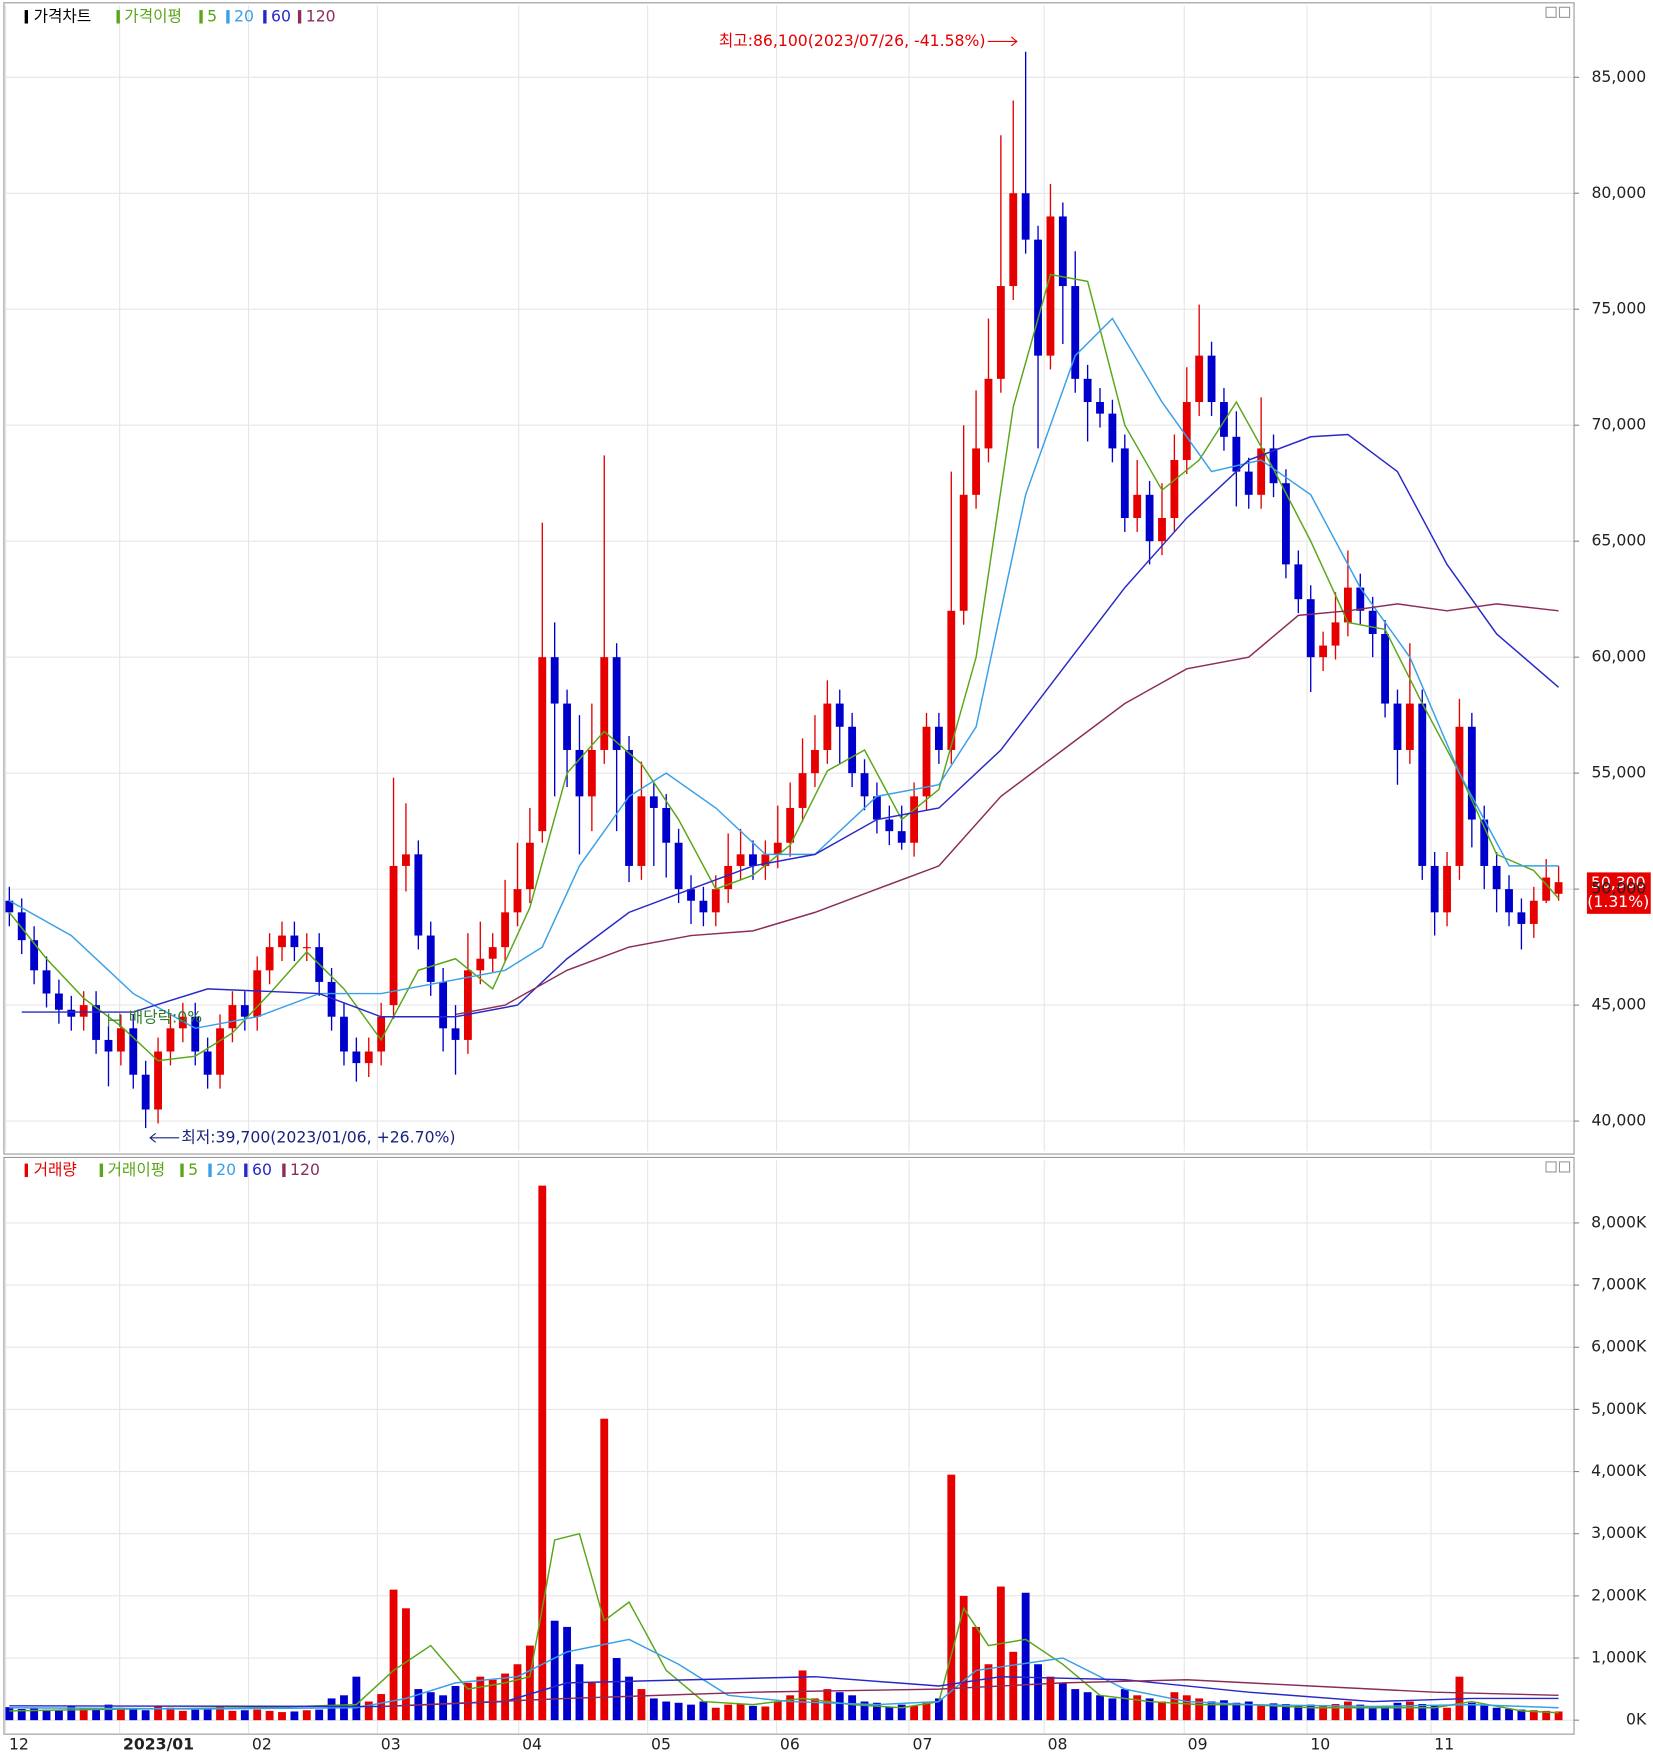 The image size is (1653, 1756). What do you see at coordinates (305, 1169) in the screenshot?
I see `legend-entry: 120` at bounding box center [305, 1169].